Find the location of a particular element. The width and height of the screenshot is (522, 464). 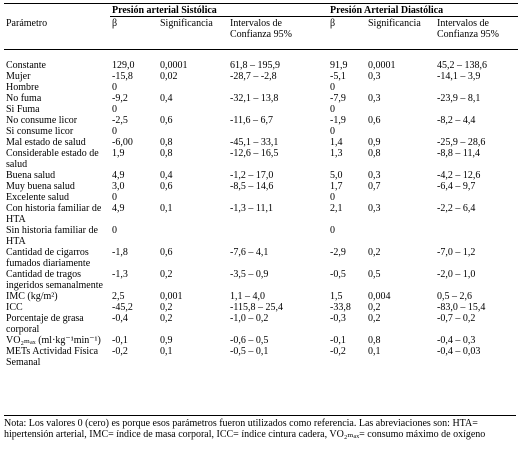

ci-cell: -115,8 – 25,4 is located at coordinates (256, 307).